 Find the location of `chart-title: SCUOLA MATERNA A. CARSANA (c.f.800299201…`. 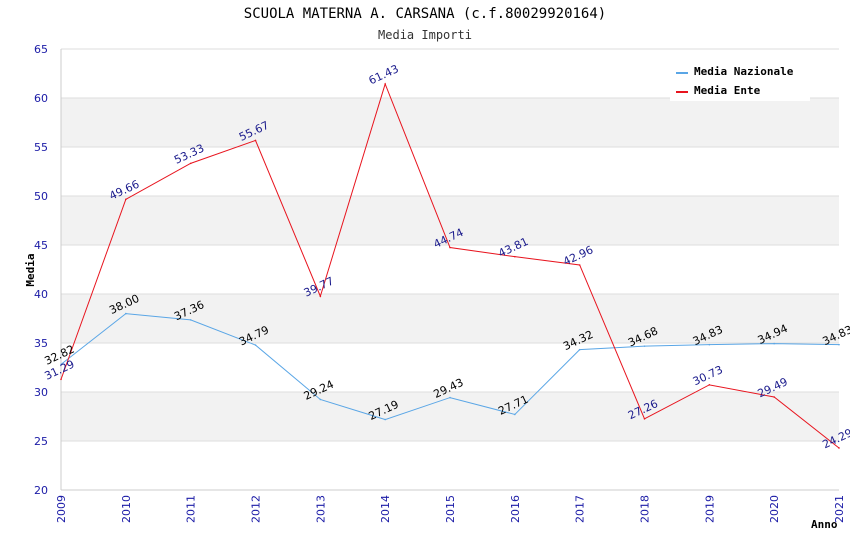

chart-title: SCUOLA MATERNA A. CARSANA (c.f.800299201… is located at coordinates (425, 14).